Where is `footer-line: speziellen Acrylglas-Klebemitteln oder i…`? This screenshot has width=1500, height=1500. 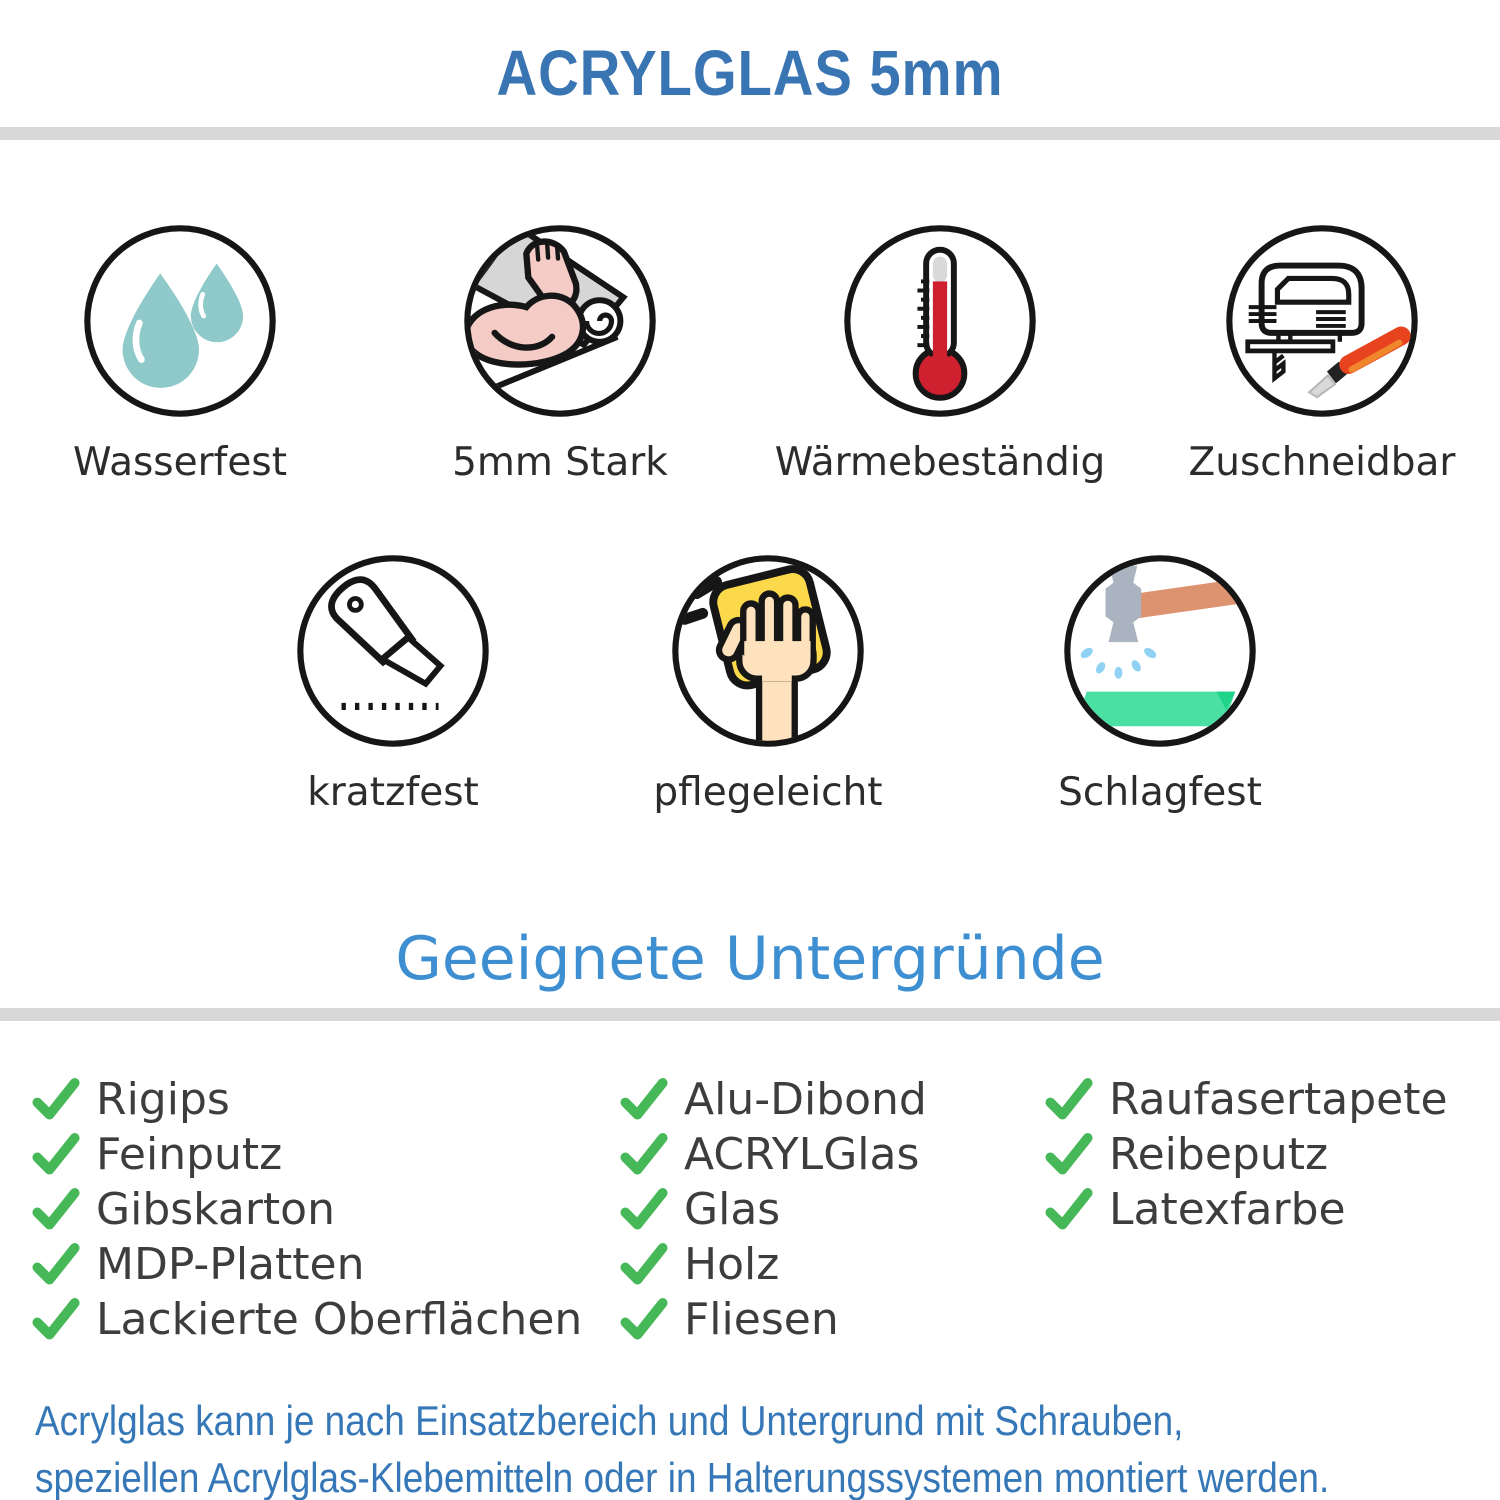
footer-line: speziellen Acrylglas-Klebemitteln oder i… is located at coordinates (682, 1477).